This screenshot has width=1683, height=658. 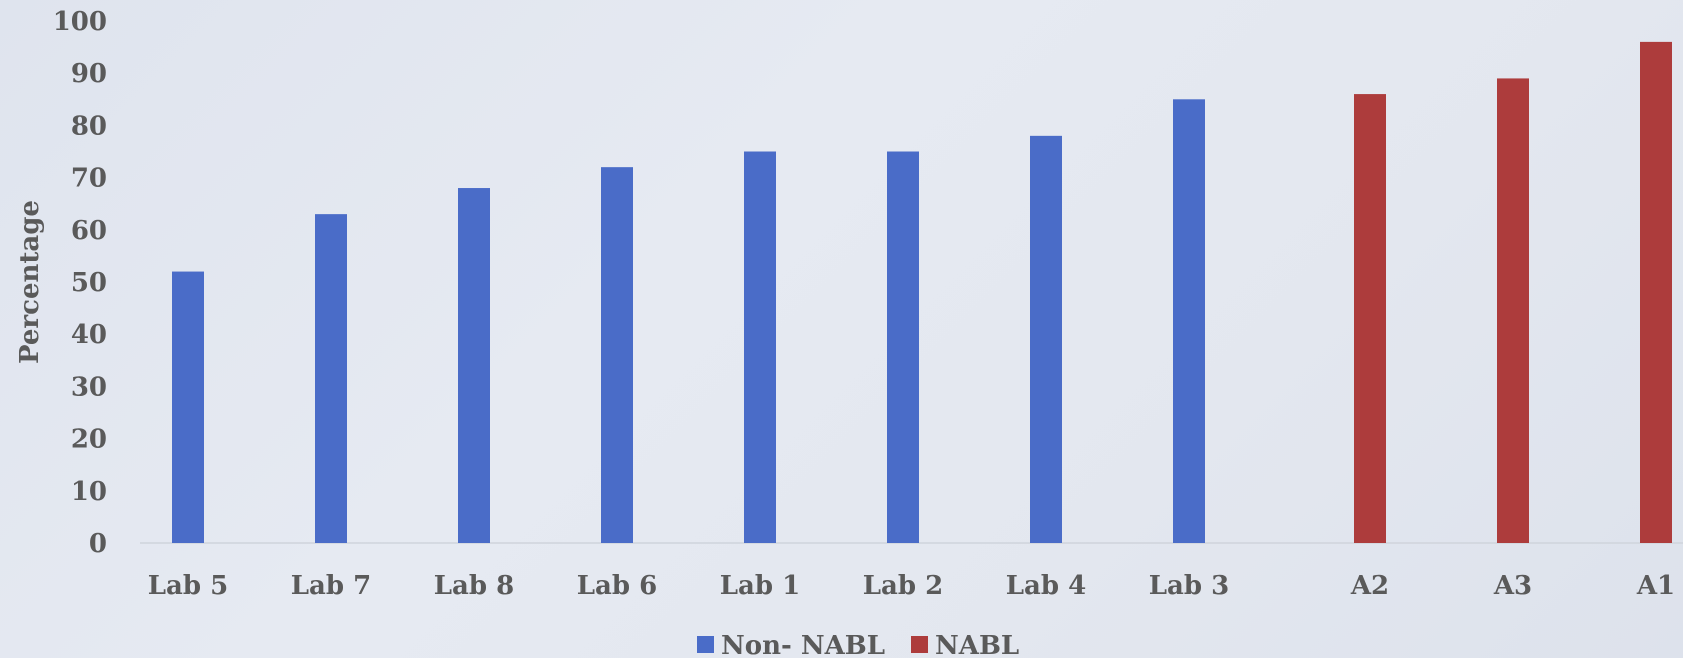 I want to click on legend-label: Non- NABL, so click(x=803, y=644).